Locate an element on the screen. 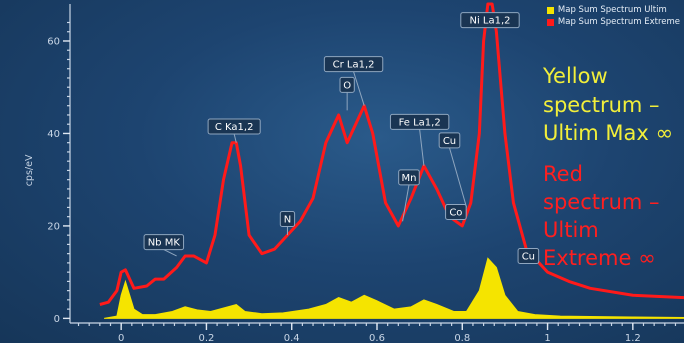 The height and width of the screenshot is (343, 684). annotation-label: Ni La1,2 is located at coordinates (489, 21).